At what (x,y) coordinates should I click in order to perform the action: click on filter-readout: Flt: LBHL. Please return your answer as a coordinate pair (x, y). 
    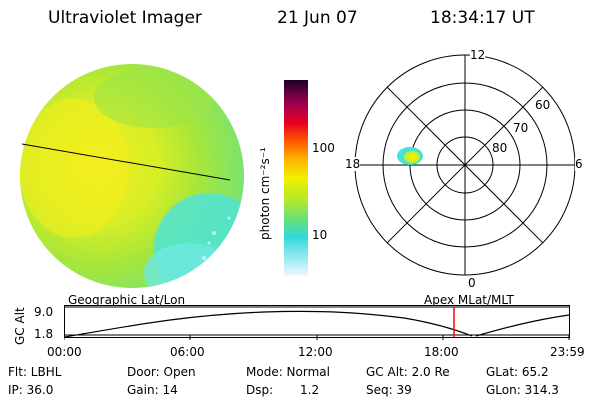
    Looking at the image, I should click on (35, 372).